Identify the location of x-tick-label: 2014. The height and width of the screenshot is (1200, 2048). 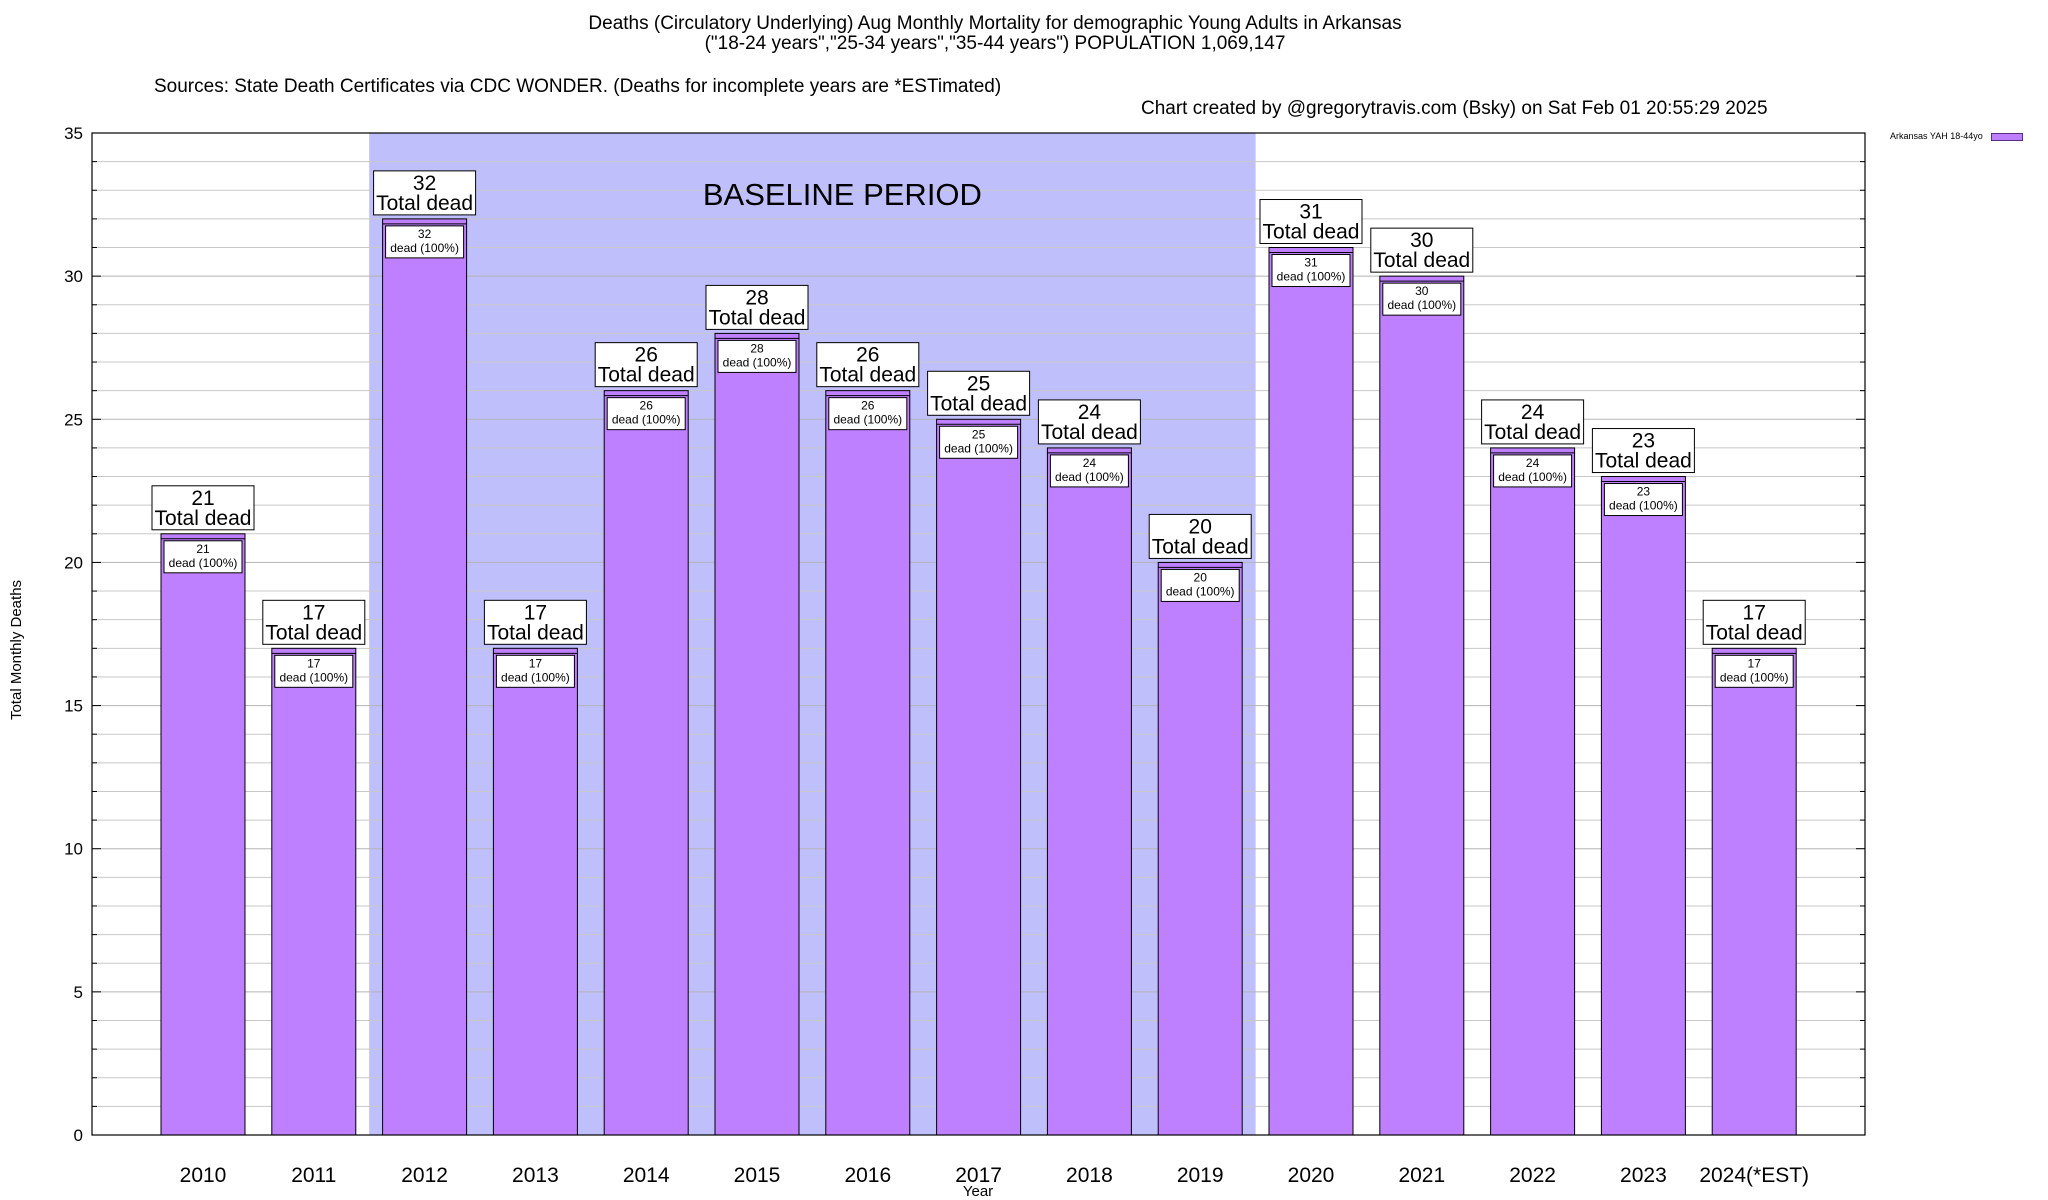
(646, 1175).